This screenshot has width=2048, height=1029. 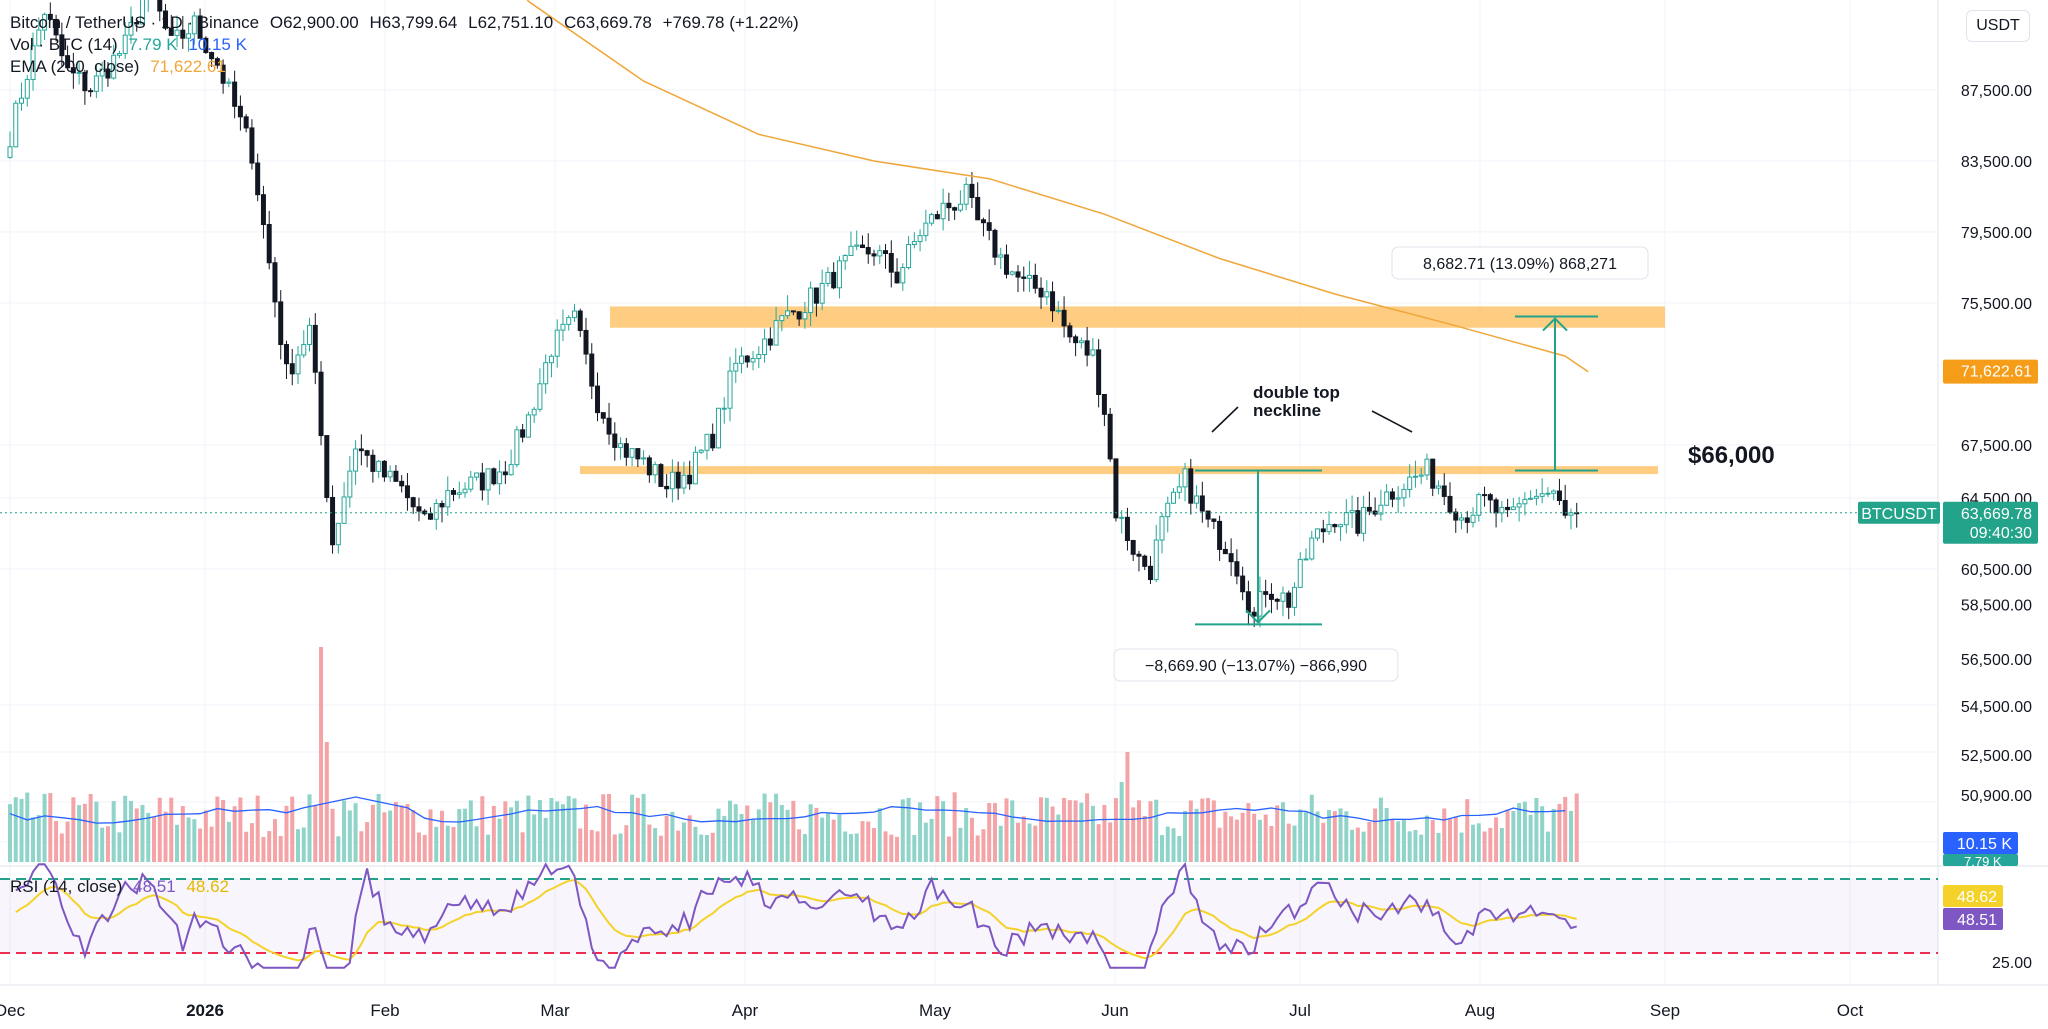 I want to click on volume-legend: Vol · BTC (14) 7.79 K 10.15 K, so click(x=131, y=45).